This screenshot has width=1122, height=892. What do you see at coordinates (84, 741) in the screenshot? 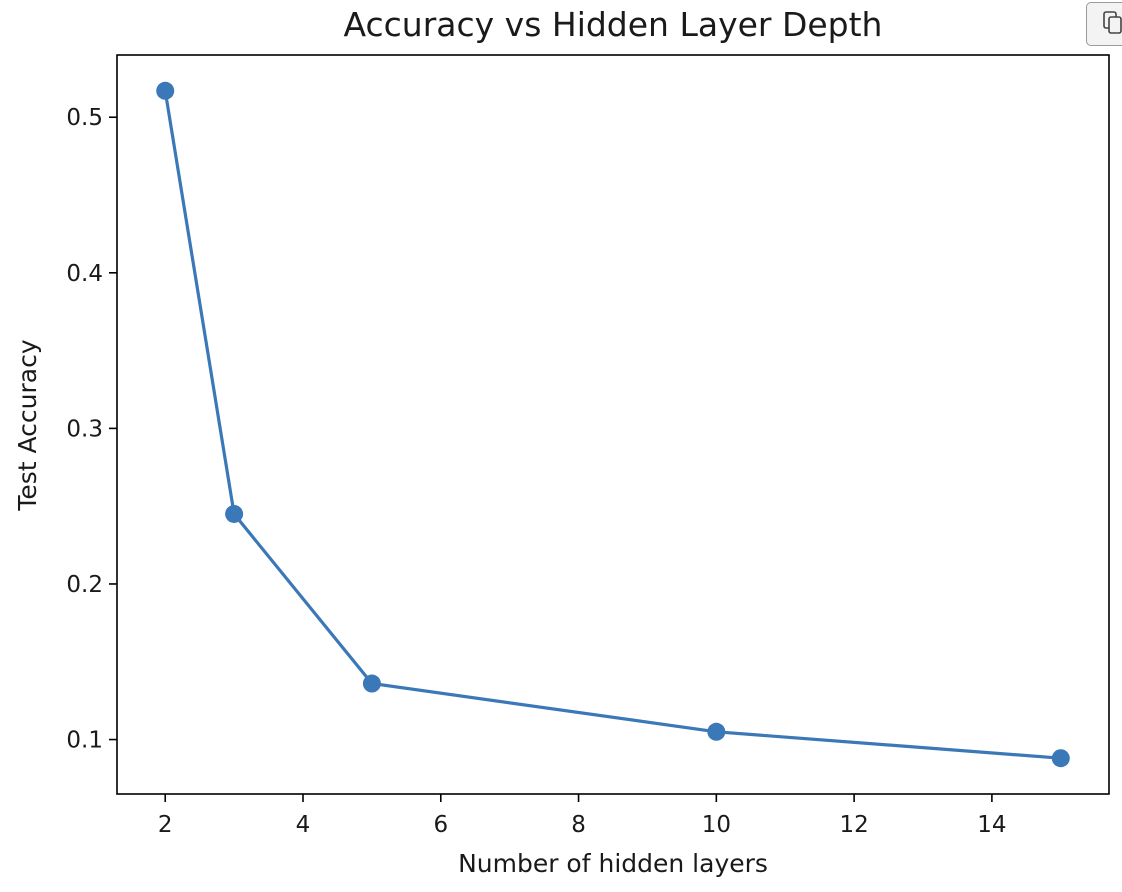
I see `y-tick-label: 0.1` at bounding box center [84, 741].